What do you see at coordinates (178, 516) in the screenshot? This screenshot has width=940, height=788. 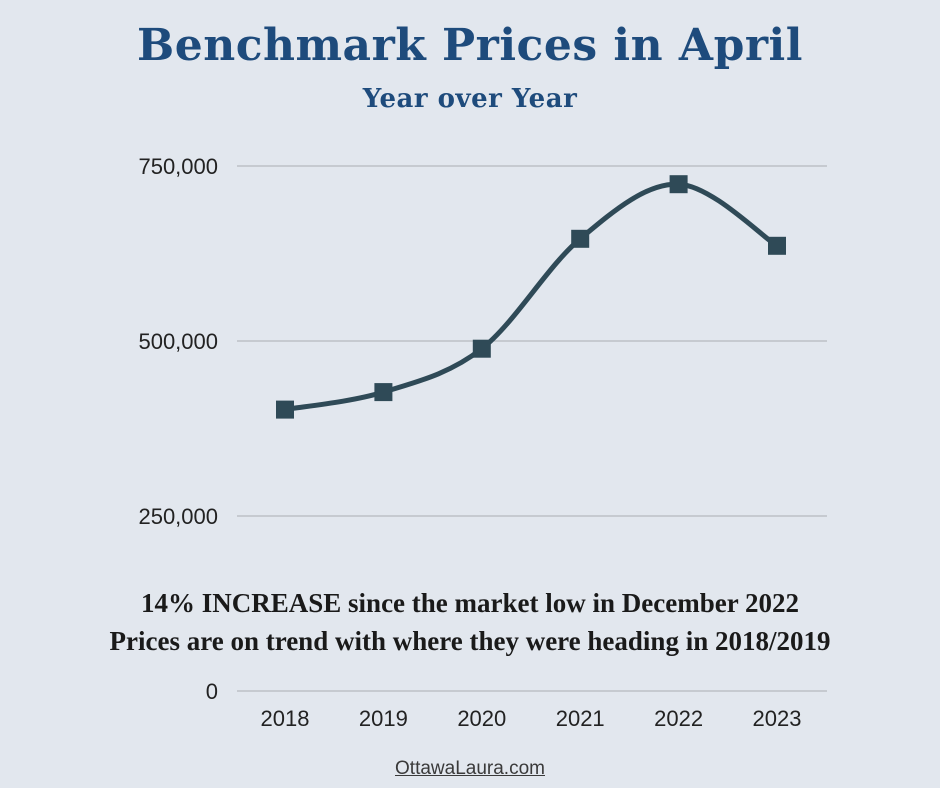 I see `y-tick-label: 250,000` at bounding box center [178, 516].